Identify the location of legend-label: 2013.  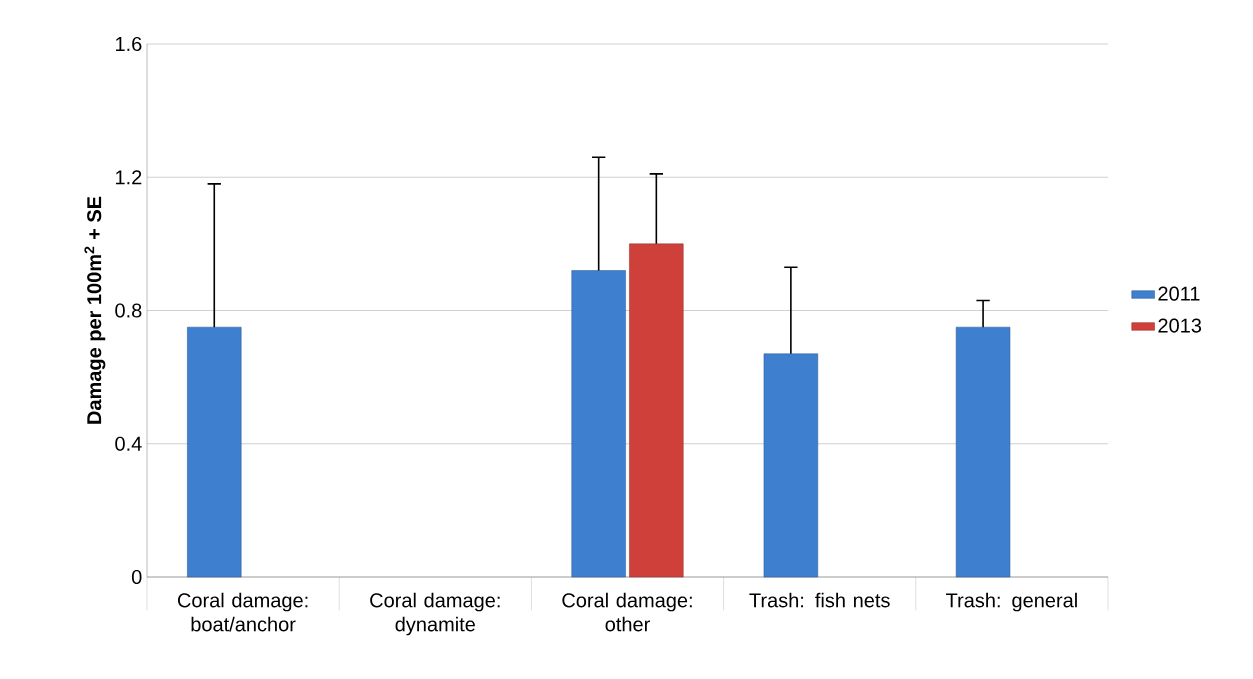
(1180, 325).